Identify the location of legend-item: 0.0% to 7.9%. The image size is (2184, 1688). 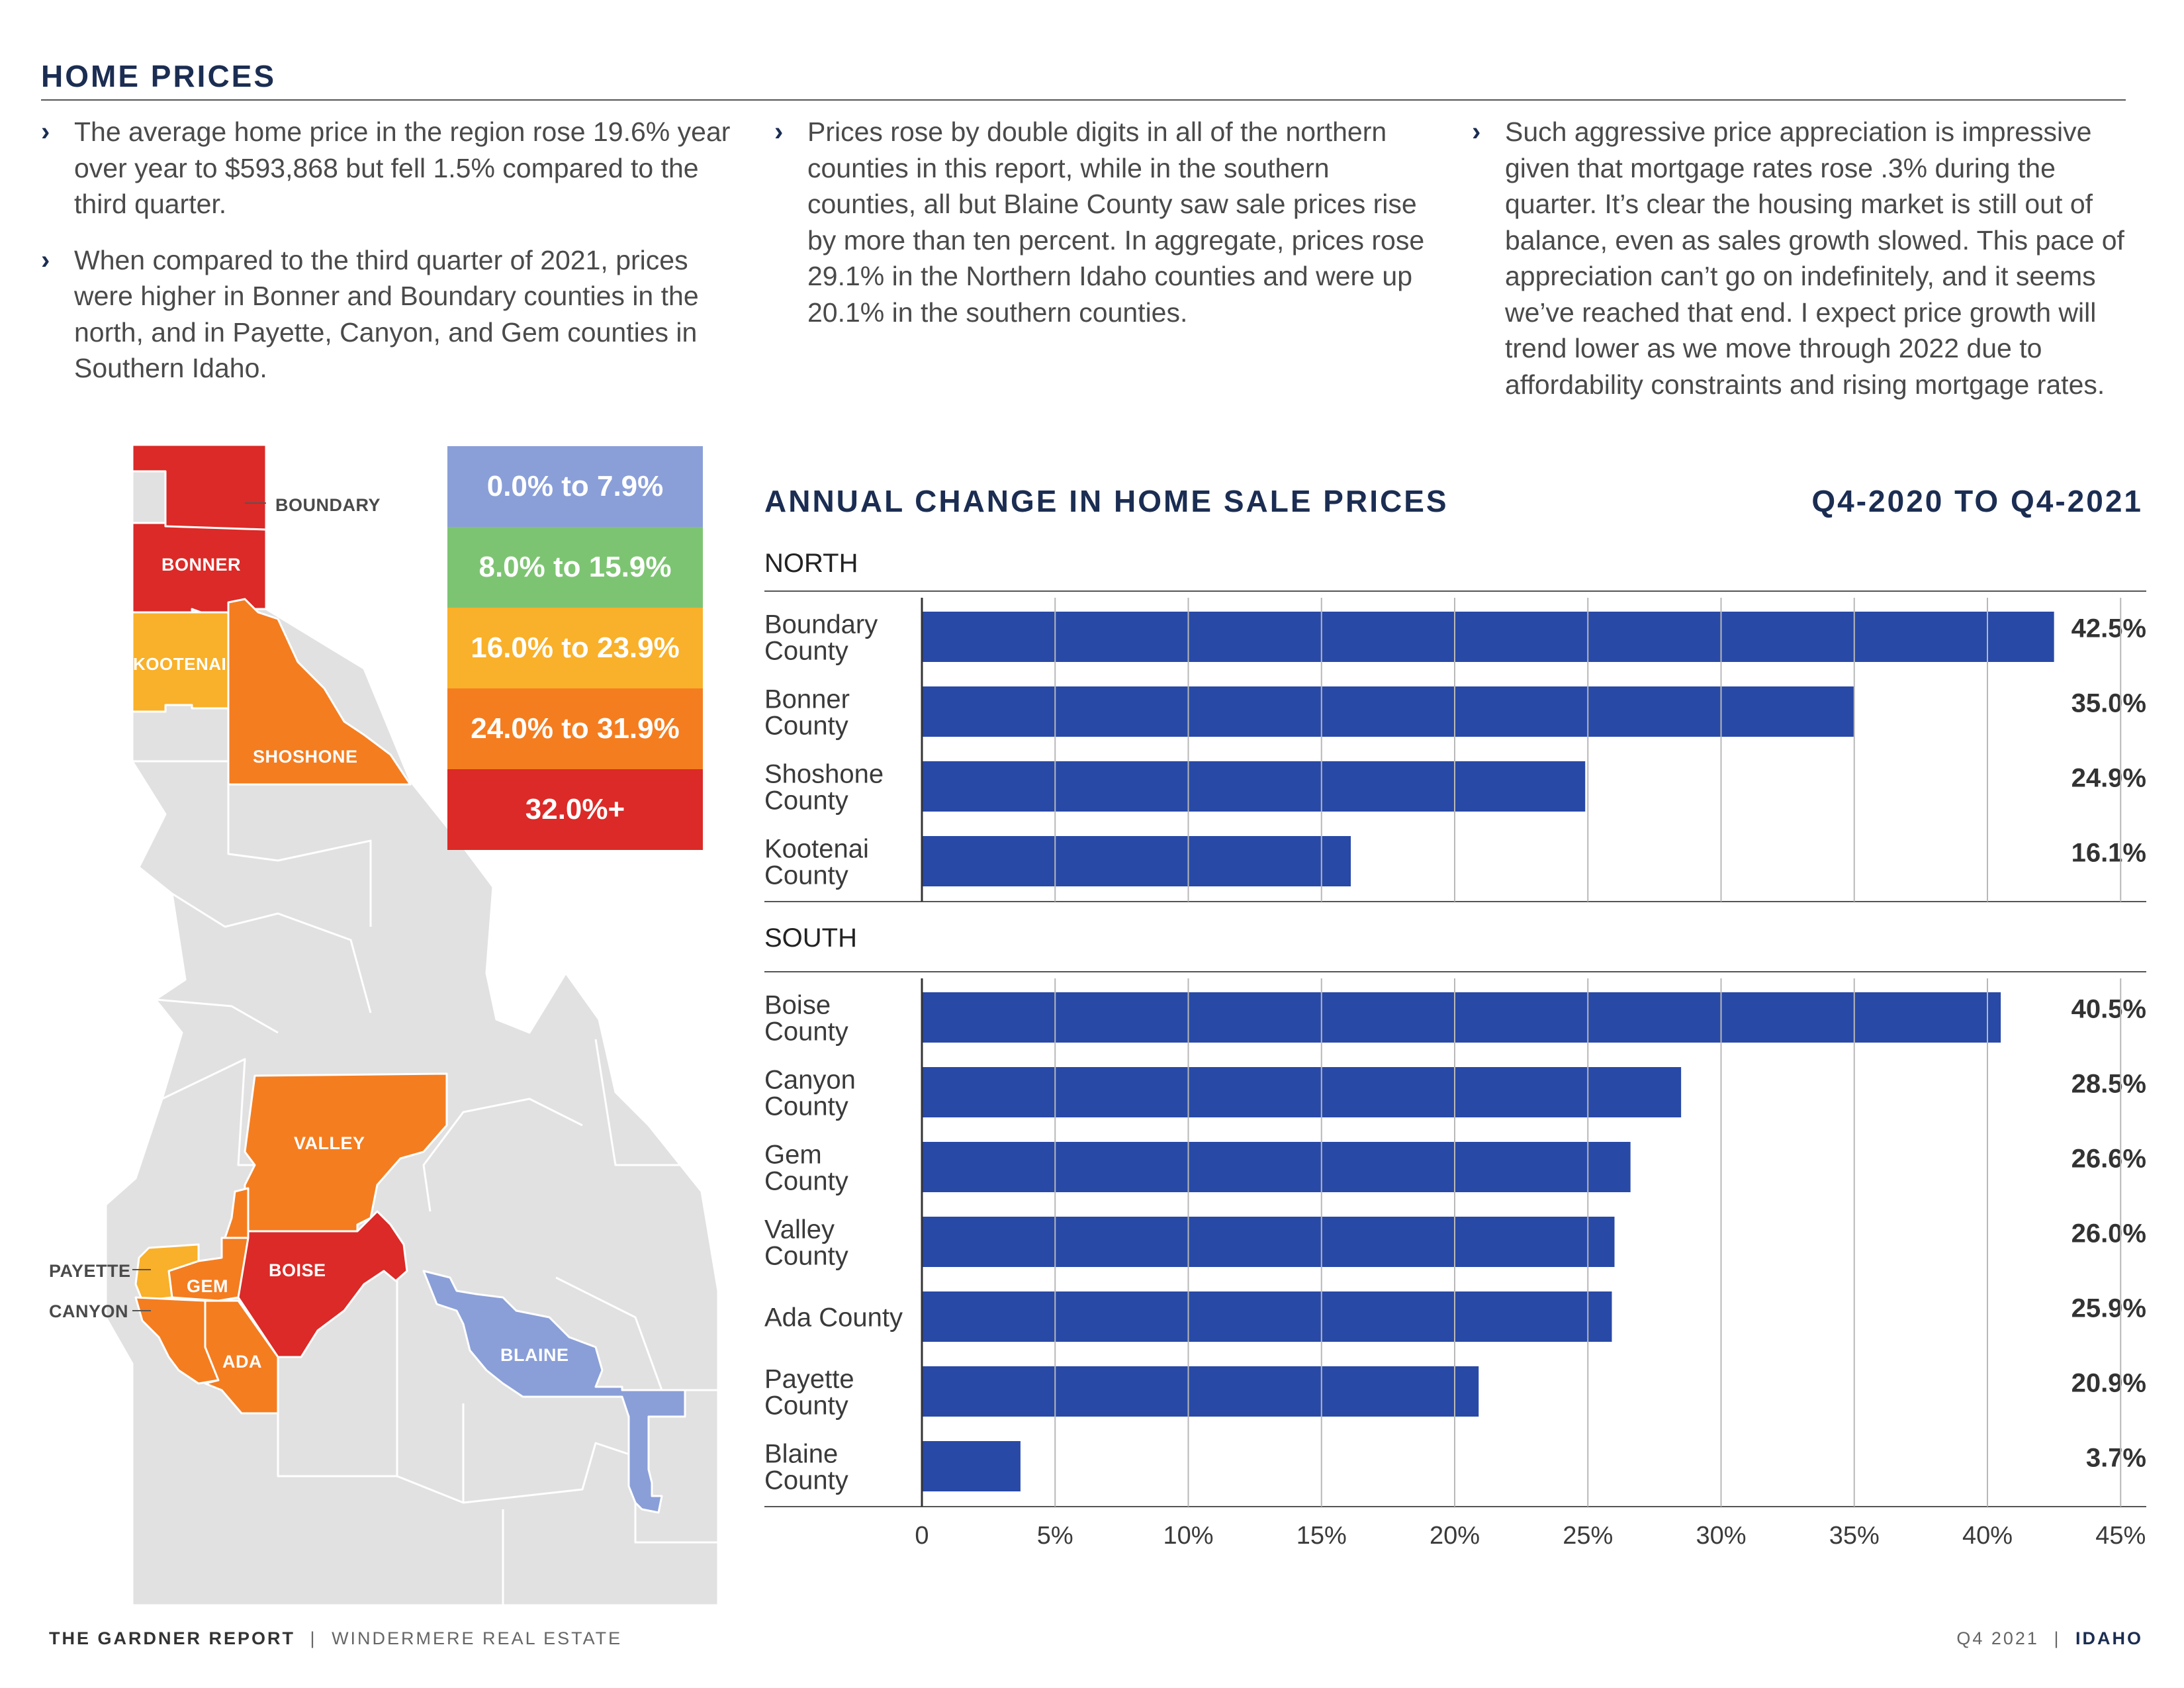
(575, 486).